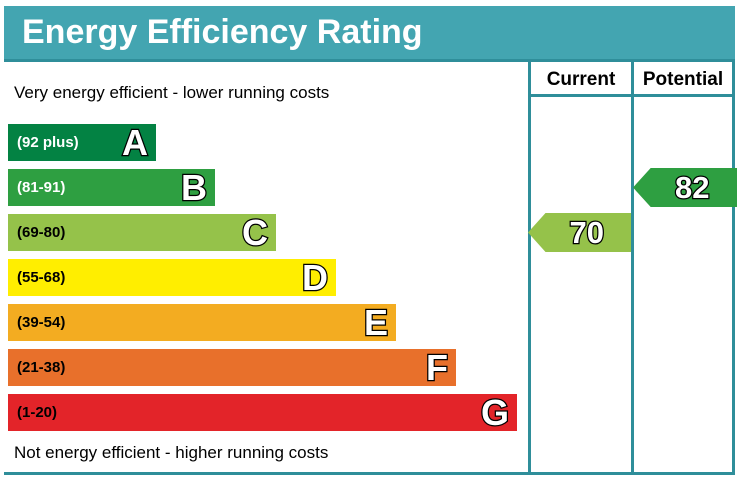 The height and width of the screenshot is (483, 738). I want to click on potential-rating-arrow: 82, so click(685, 187).